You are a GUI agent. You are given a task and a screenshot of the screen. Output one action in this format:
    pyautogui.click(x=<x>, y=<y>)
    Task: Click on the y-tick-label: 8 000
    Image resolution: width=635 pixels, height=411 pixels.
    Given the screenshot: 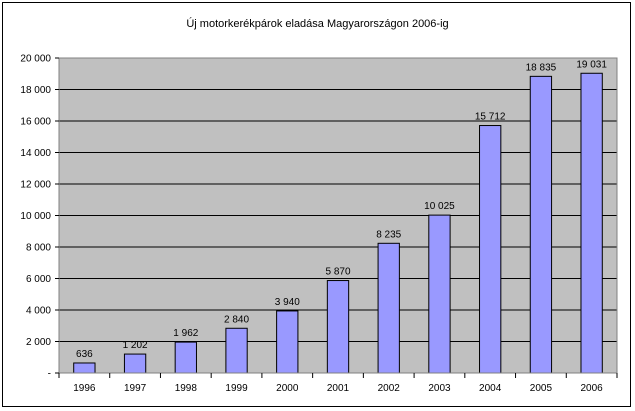 What is the action you would take?
    pyautogui.click(x=38, y=248)
    